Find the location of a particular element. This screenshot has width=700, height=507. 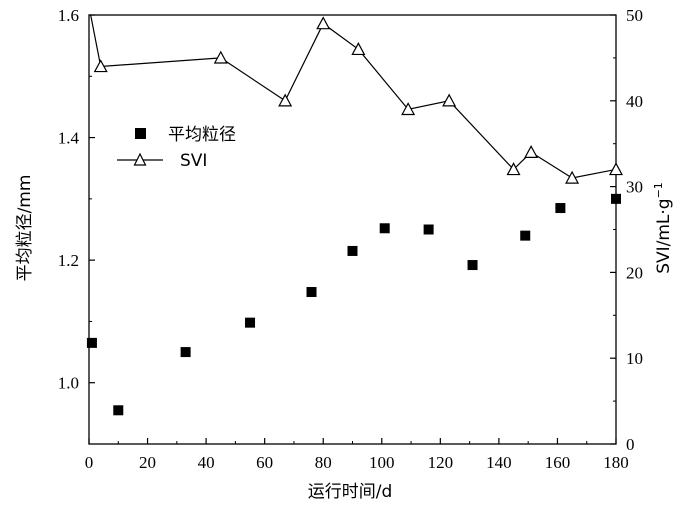

right-y-axis-title: SVI/mL·g−1 is located at coordinates (663, 228).